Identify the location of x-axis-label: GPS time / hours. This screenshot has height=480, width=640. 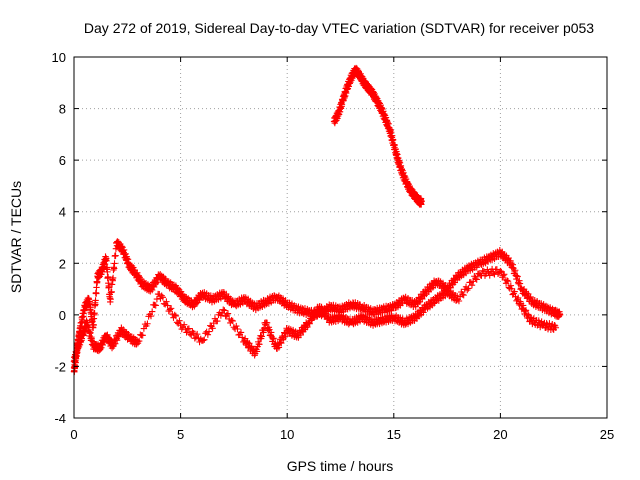
(340, 466).